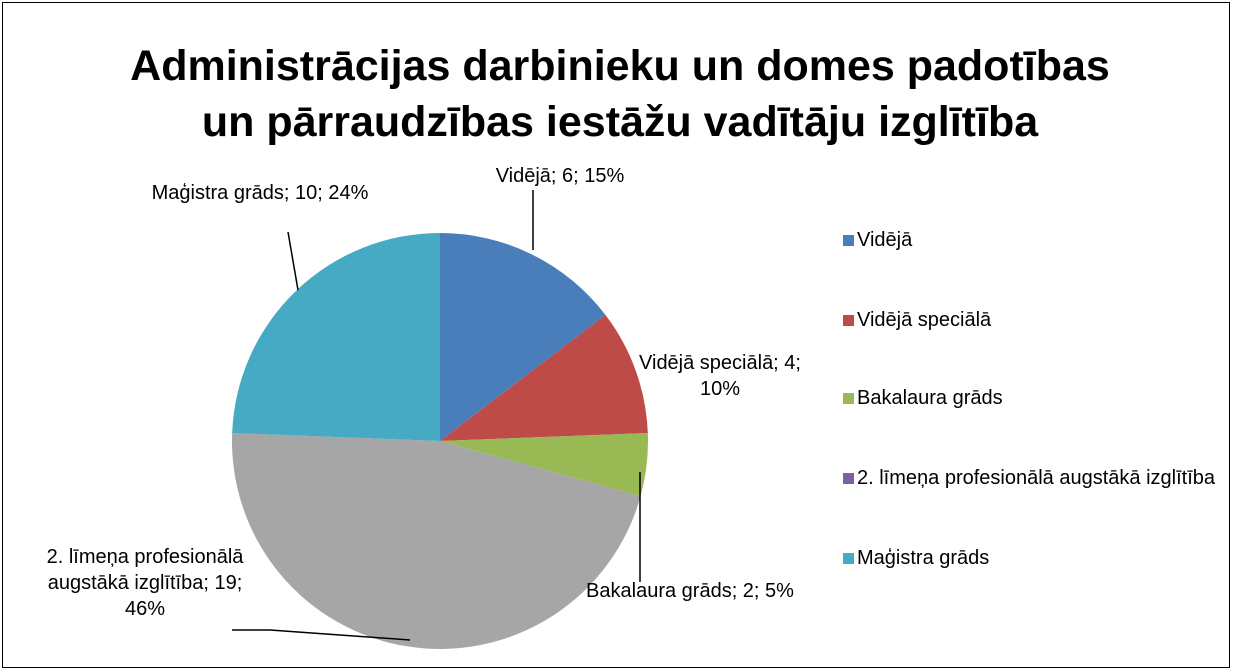 Image resolution: width=1239 pixels, height=672 pixels. I want to click on data-label: Vidējā; 6; 15%, so click(560, 176).